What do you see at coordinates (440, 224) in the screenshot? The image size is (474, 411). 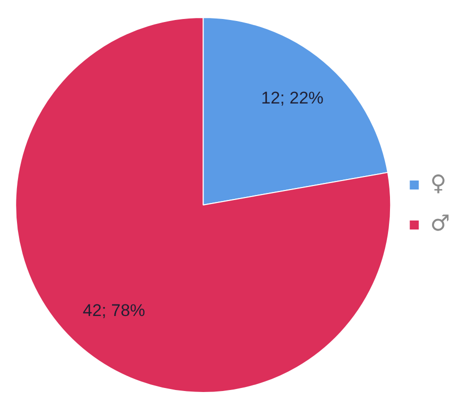 I see `legend-label: ♂` at bounding box center [440, 224].